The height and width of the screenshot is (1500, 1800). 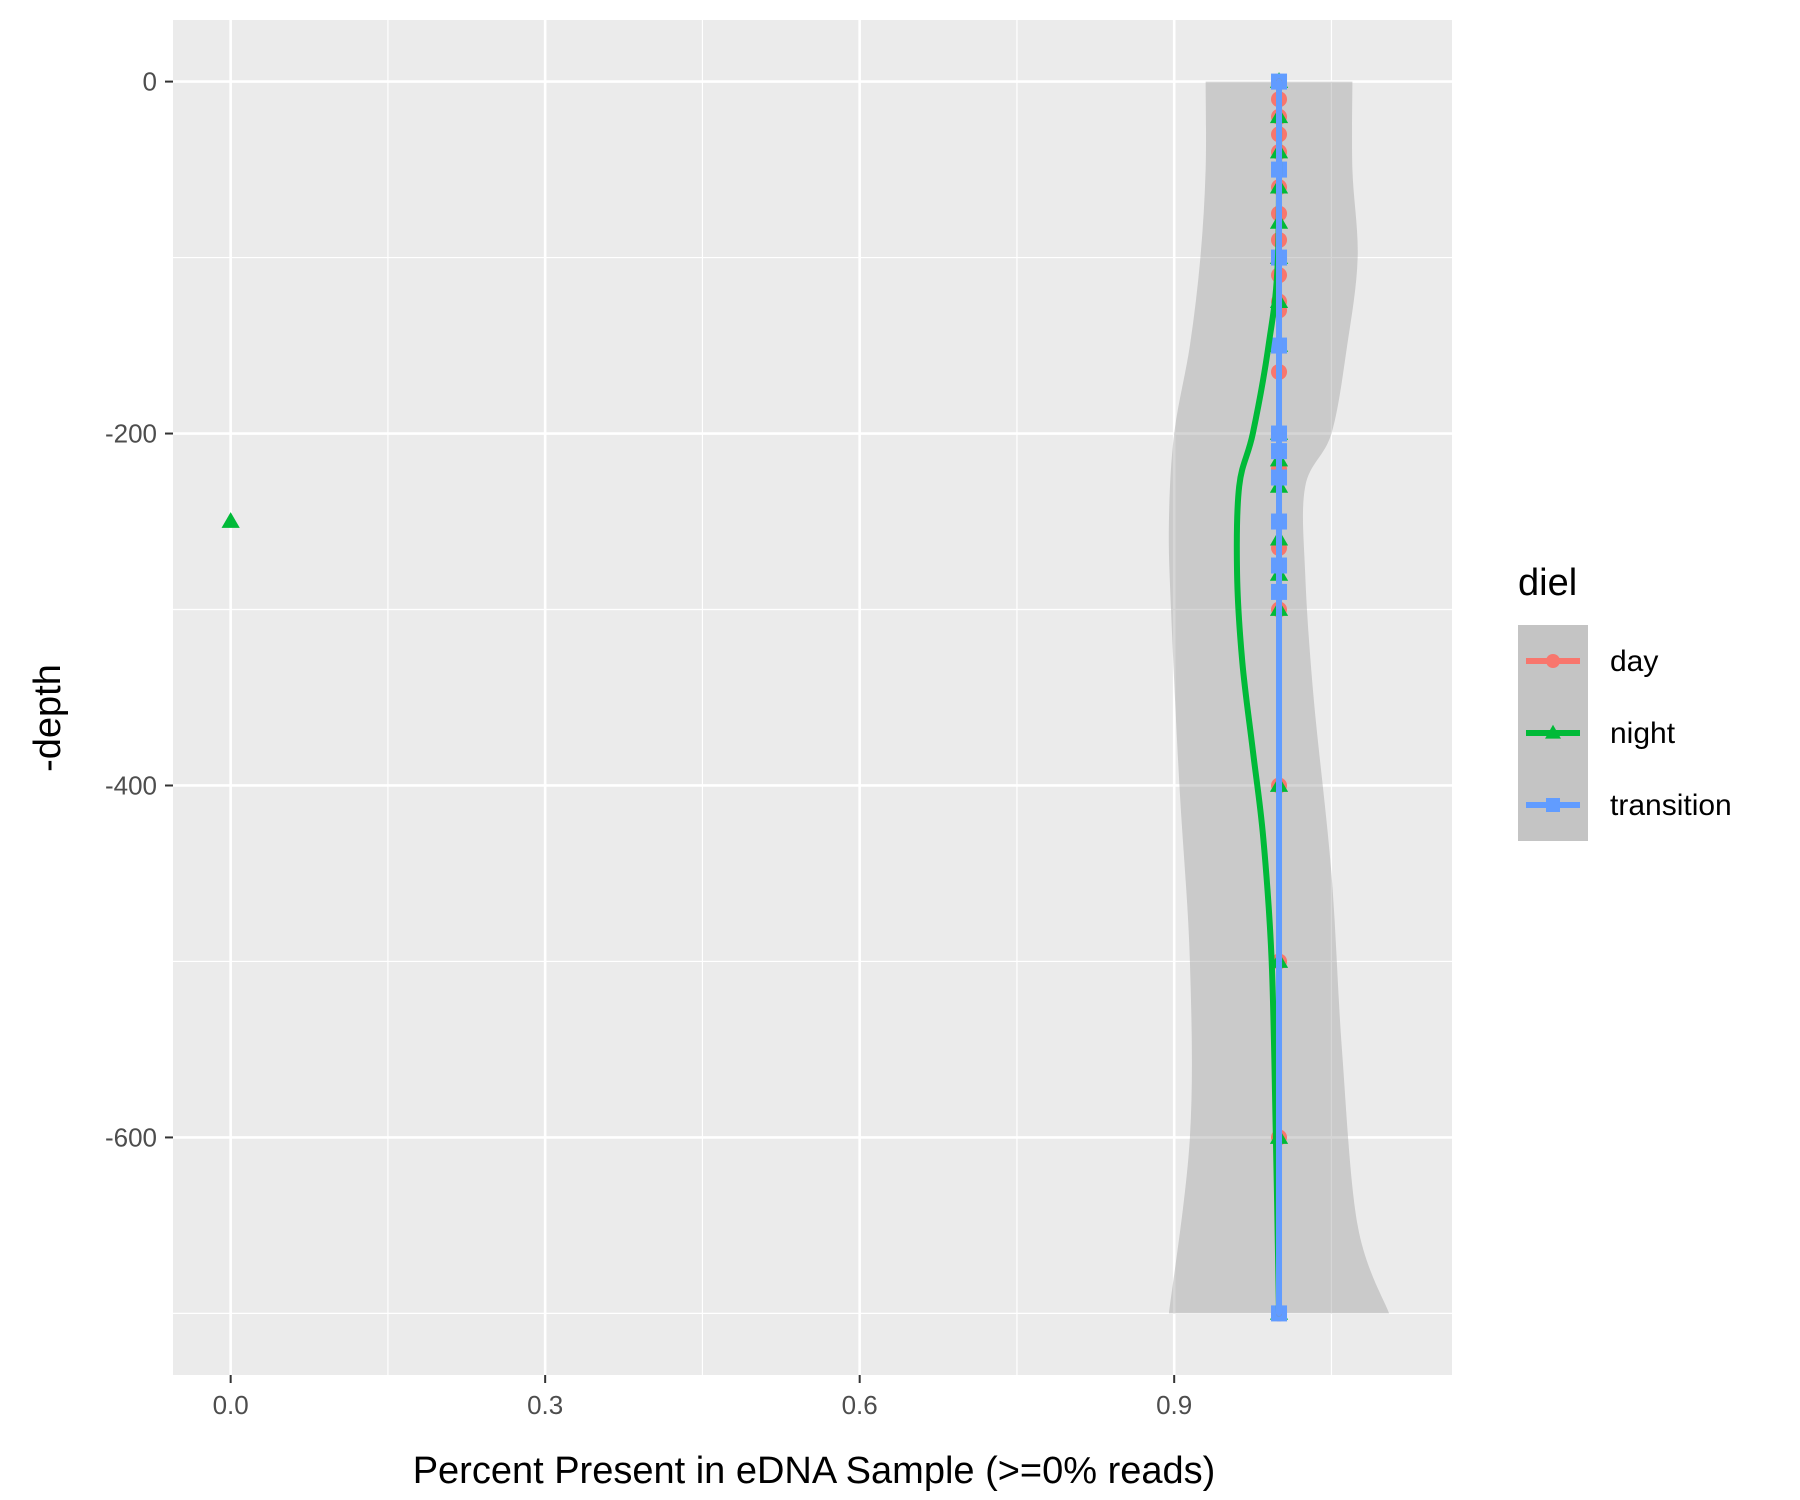 What do you see at coordinates (131, 785) in the screenshot?
I see `y-tick-label: -400` at bounding box center [131, 785].